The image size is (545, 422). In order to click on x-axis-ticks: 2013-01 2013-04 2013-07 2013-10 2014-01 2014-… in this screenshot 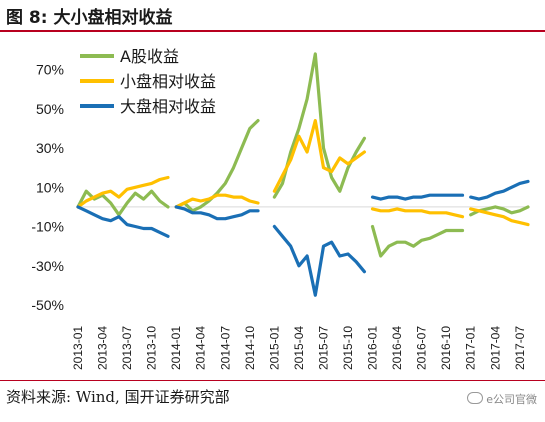, I will do `click(299, 348)`.